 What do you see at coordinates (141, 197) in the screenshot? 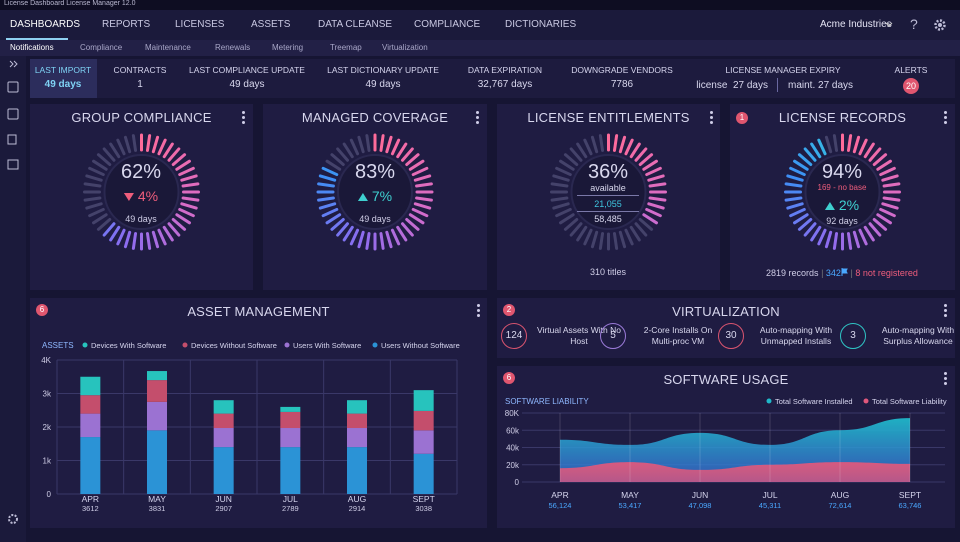
I see `gauge-card: GROUP COMPLIANCE 62% 4% 49 days` at bounding box center [141, 197].